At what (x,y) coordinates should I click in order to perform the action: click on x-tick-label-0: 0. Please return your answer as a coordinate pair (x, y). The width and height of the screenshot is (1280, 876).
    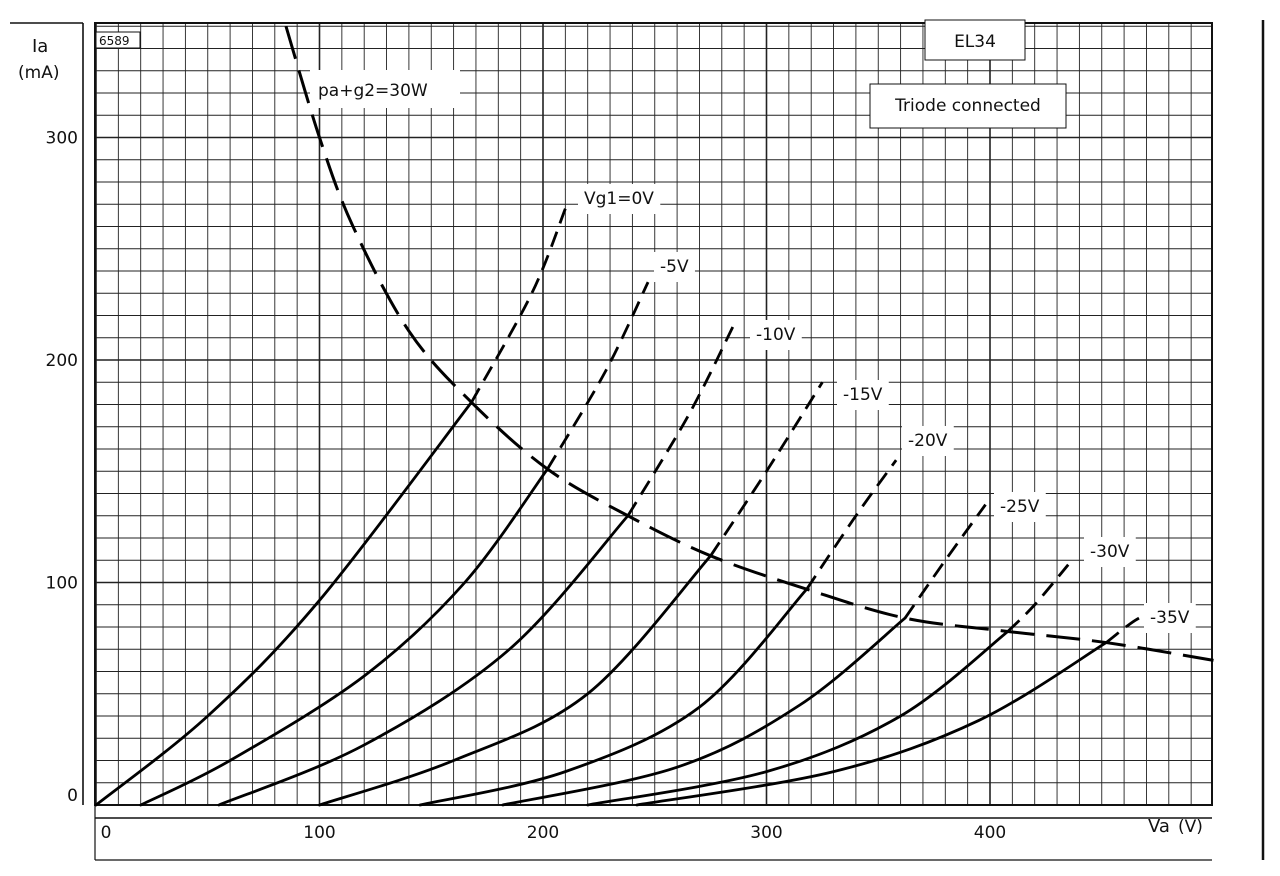
    Looking at the image, I should click on (106, 833).